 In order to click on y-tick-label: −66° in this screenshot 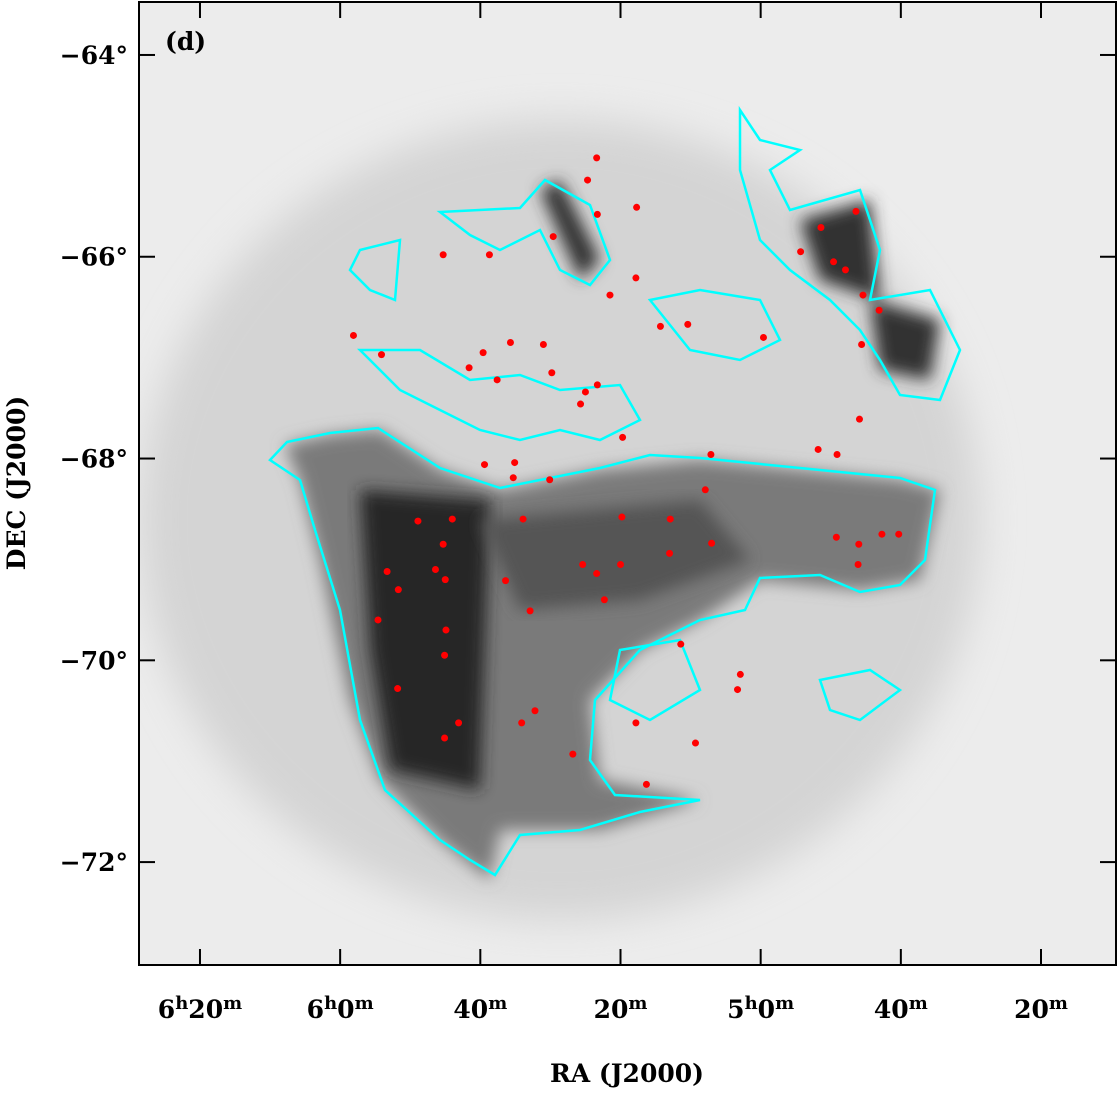, I will do `click(94, 257)`.